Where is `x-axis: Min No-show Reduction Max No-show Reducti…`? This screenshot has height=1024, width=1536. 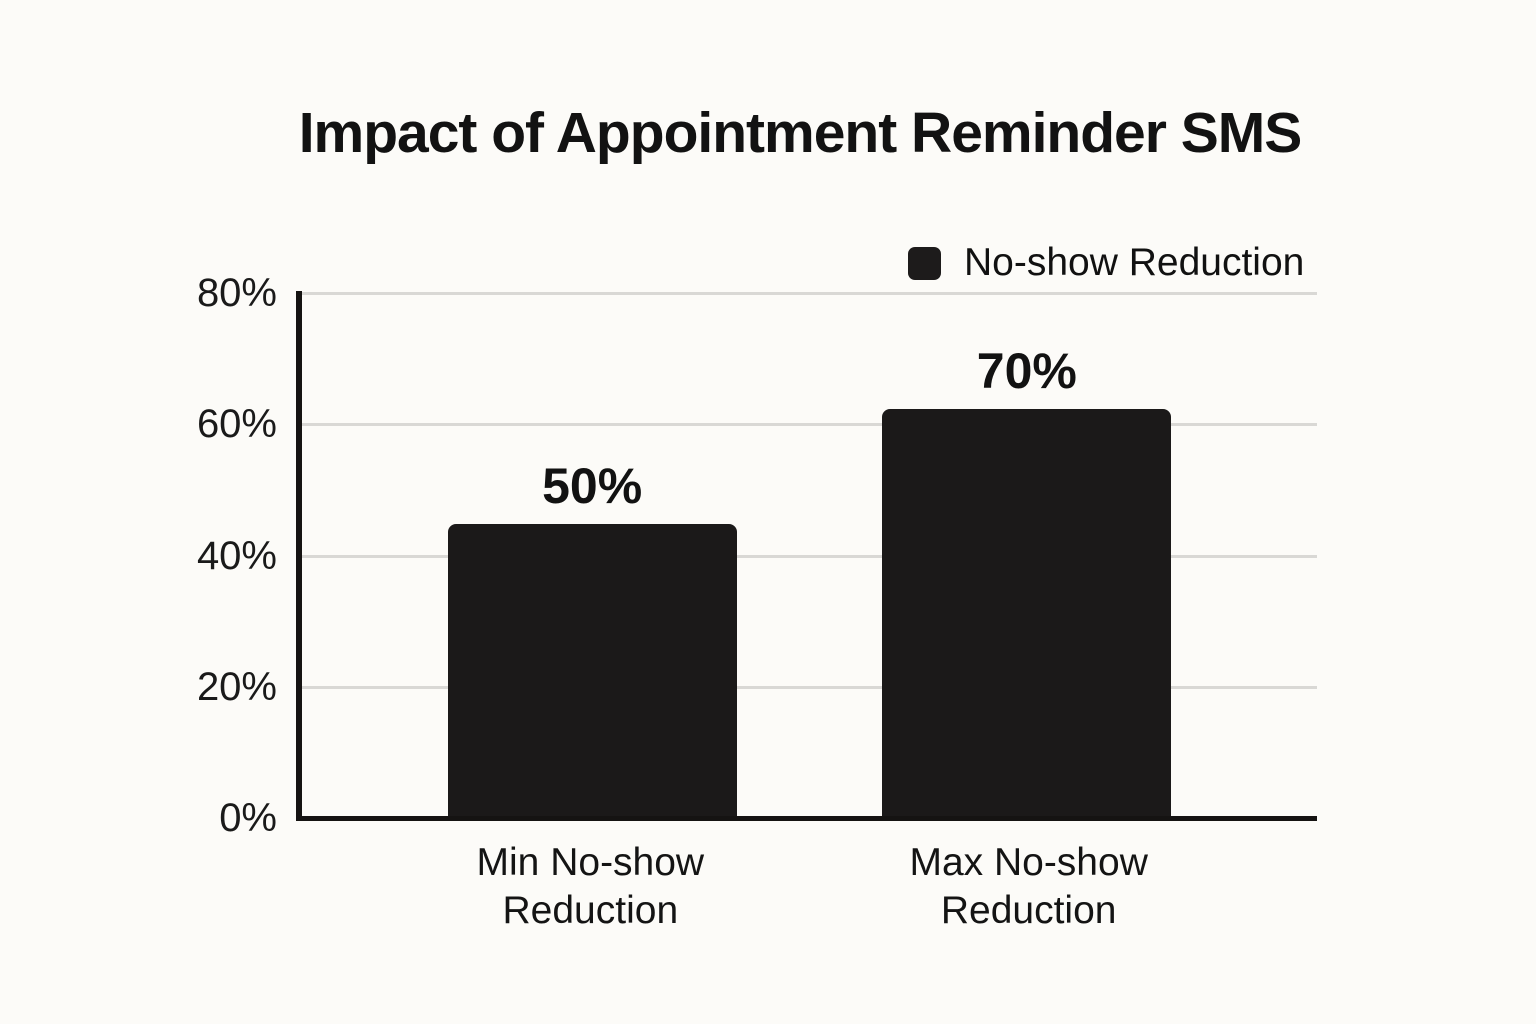
x-axis: Min No-show Reduction Max No-show Reducti… is located at coordinates (809, 887).